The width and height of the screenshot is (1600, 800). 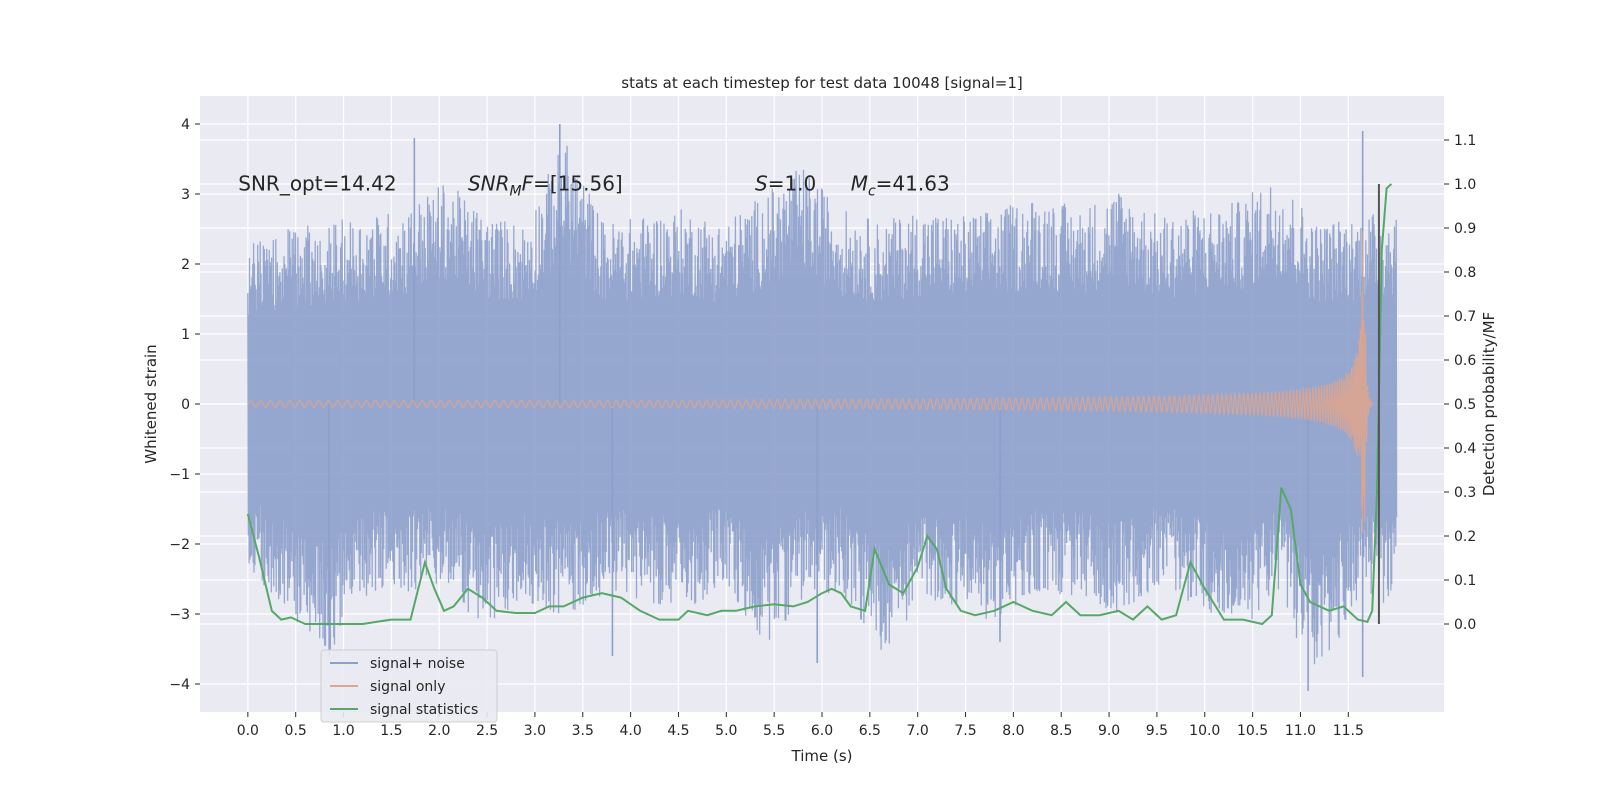 What do you see at coordinates (185, 265) in the screenshot?
I see `y-left-tick-label: 2` at bounding box center [185, 265].